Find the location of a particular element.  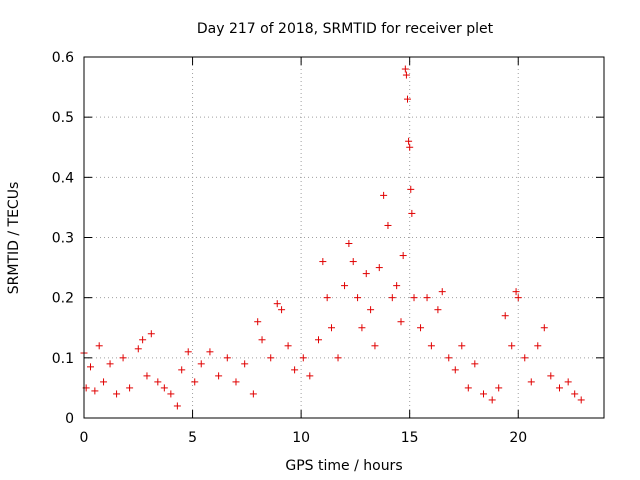

x-tick-label: 20 is located at coordinates (518, 438).